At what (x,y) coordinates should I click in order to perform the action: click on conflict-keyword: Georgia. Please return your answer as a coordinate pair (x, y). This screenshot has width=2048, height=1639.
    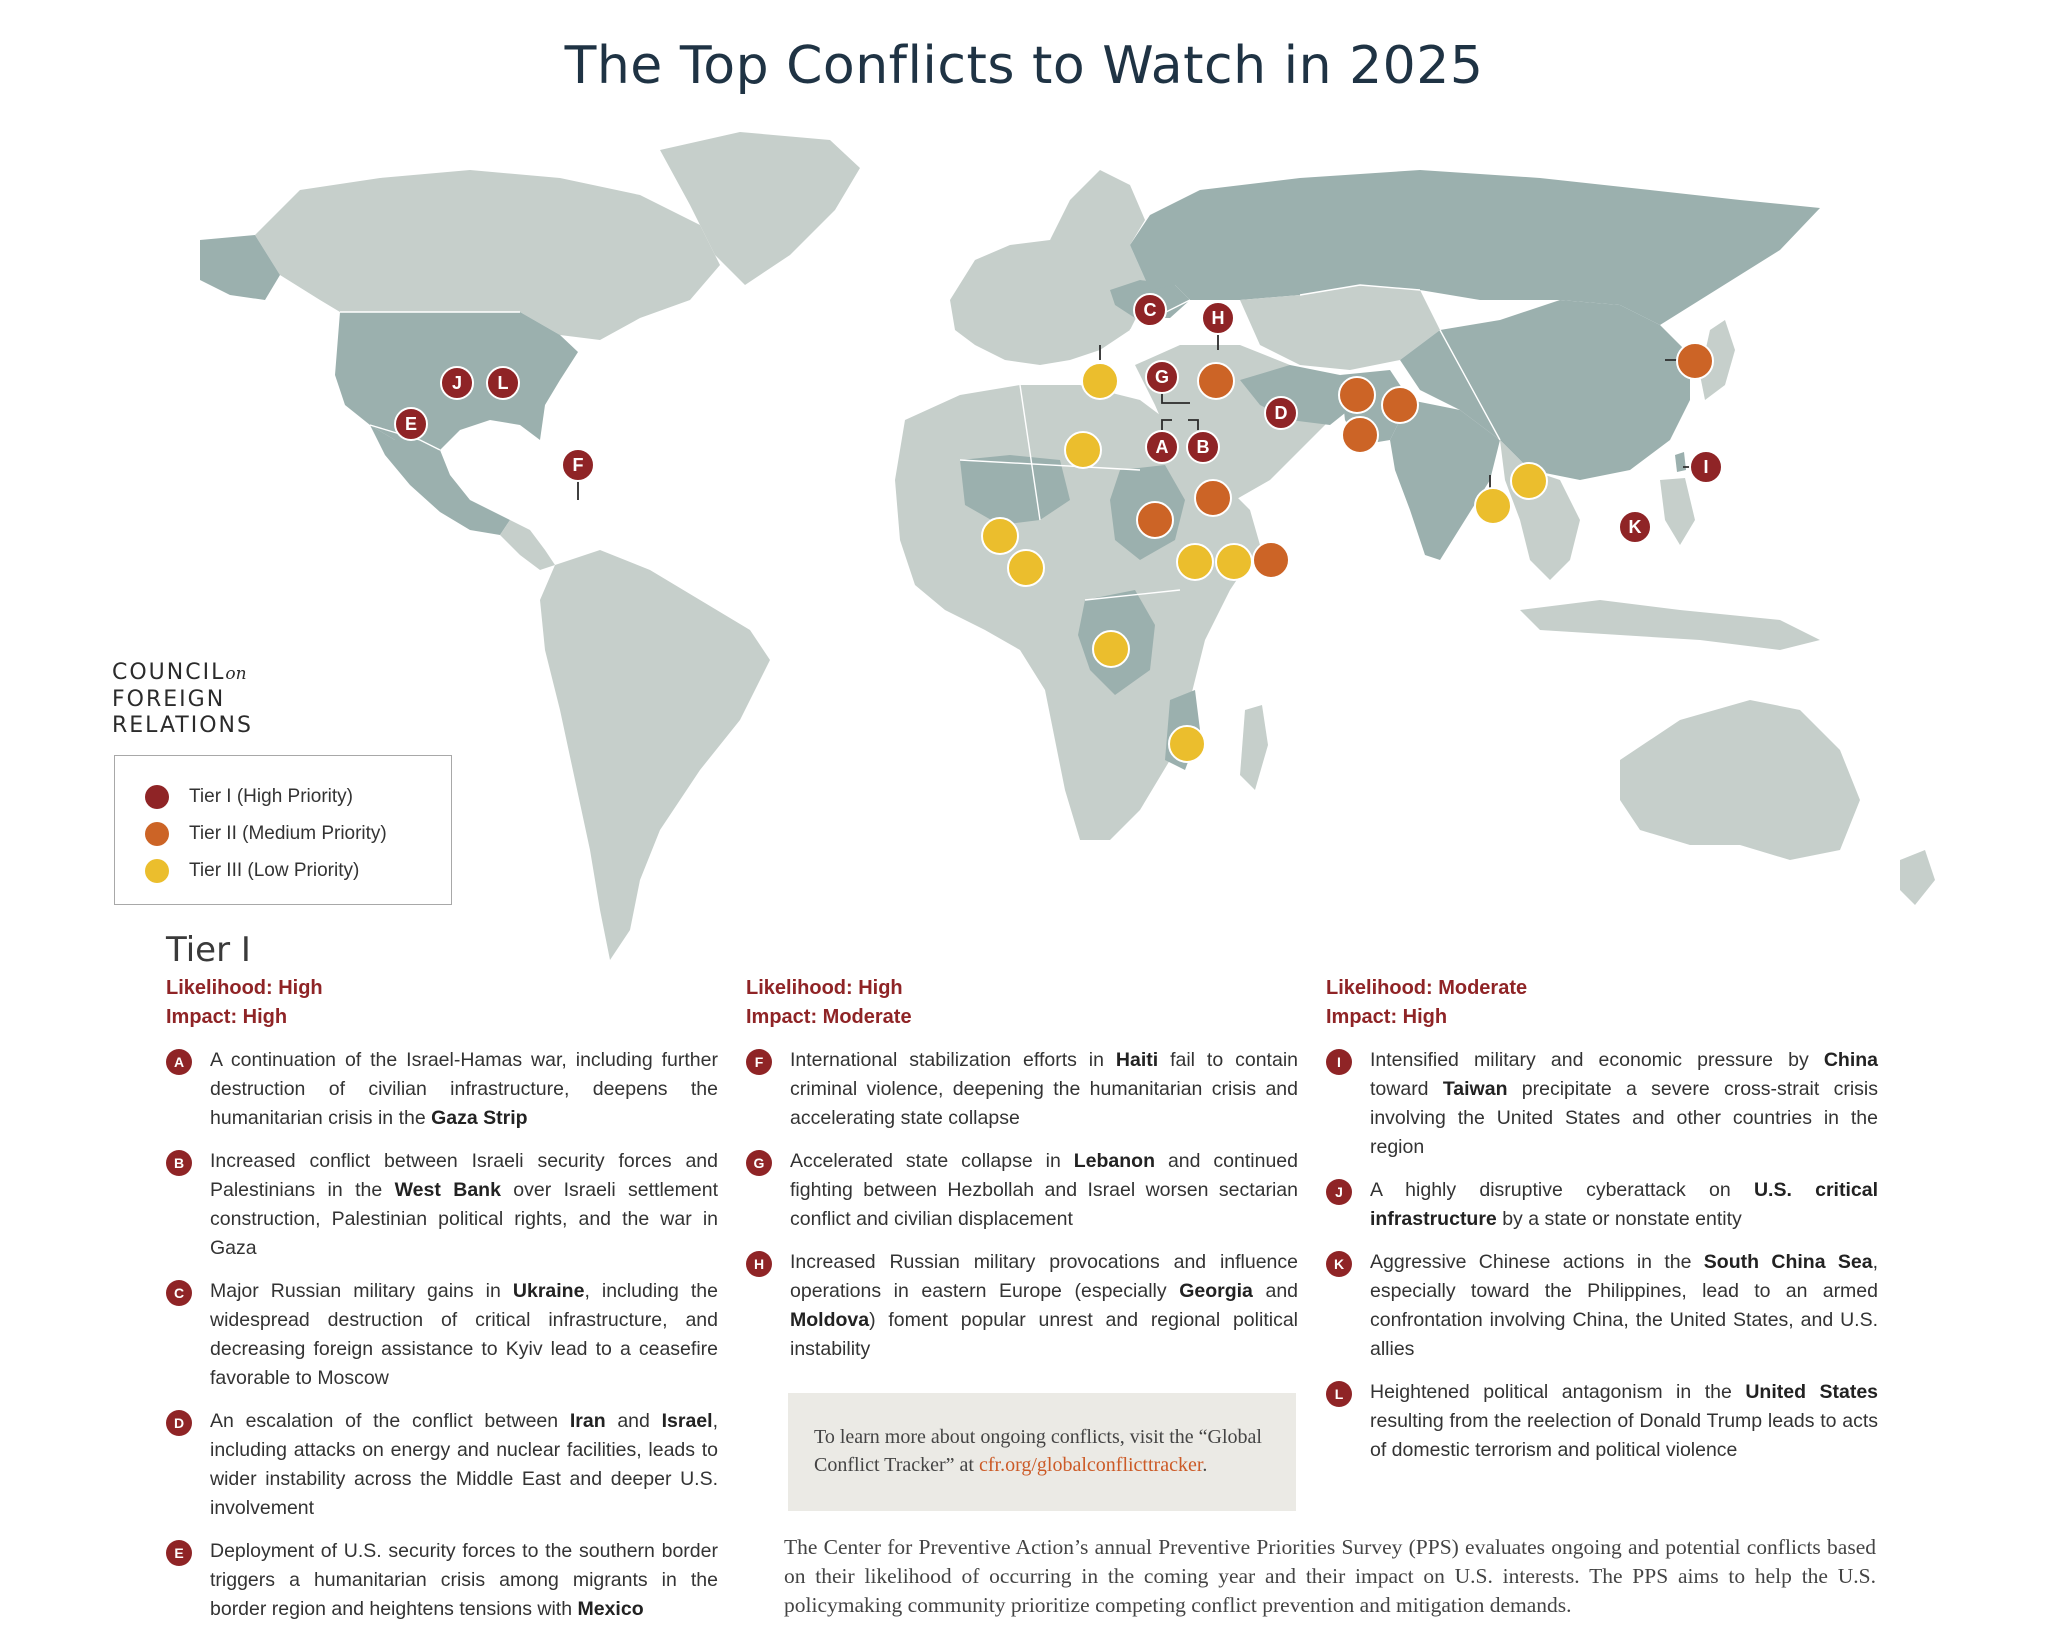
    Looking at the image, I should click on (1216, 1291).